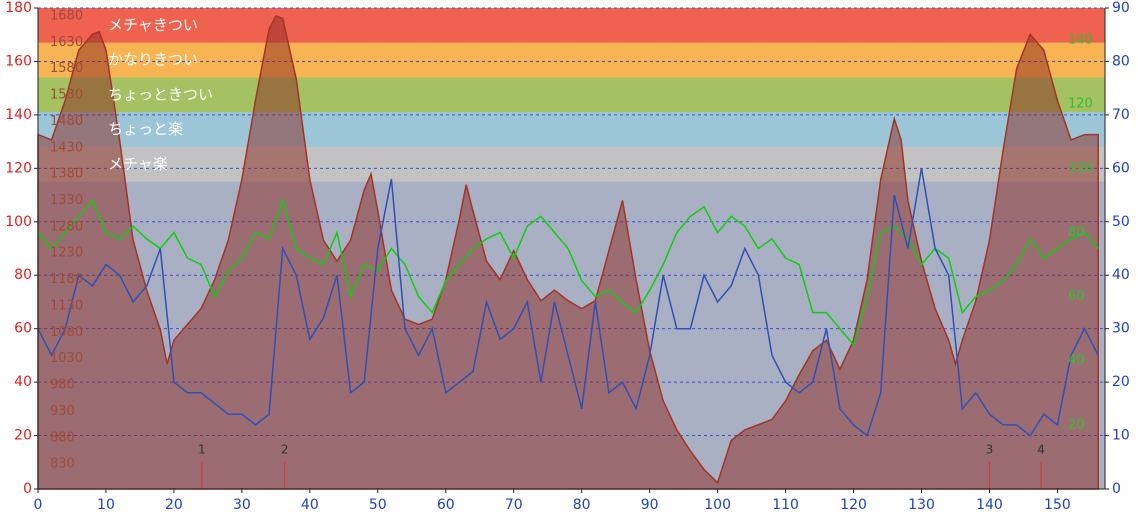  What do you see at coordinates (921, 505) in the screenshot?
I see `x-tick-label: 130` at bounding box center [921, 505].